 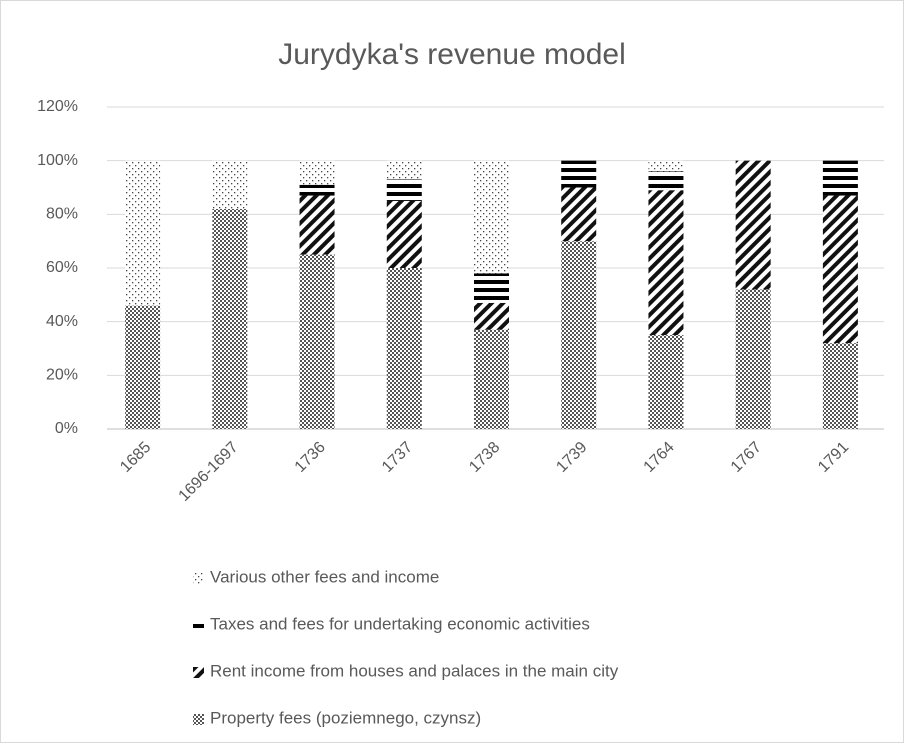 I want to click on y-tick-label: 0%, so click(x=66, y=428).